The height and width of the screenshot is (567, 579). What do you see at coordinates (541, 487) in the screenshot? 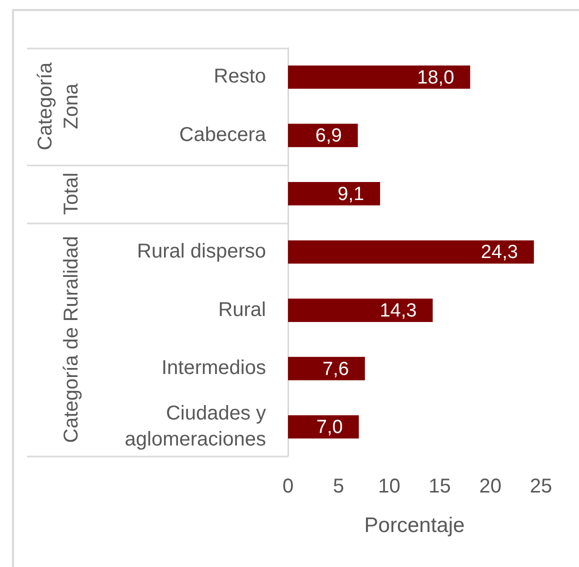
I see `x-tick-label: 25` at bounding box center [541, 487].